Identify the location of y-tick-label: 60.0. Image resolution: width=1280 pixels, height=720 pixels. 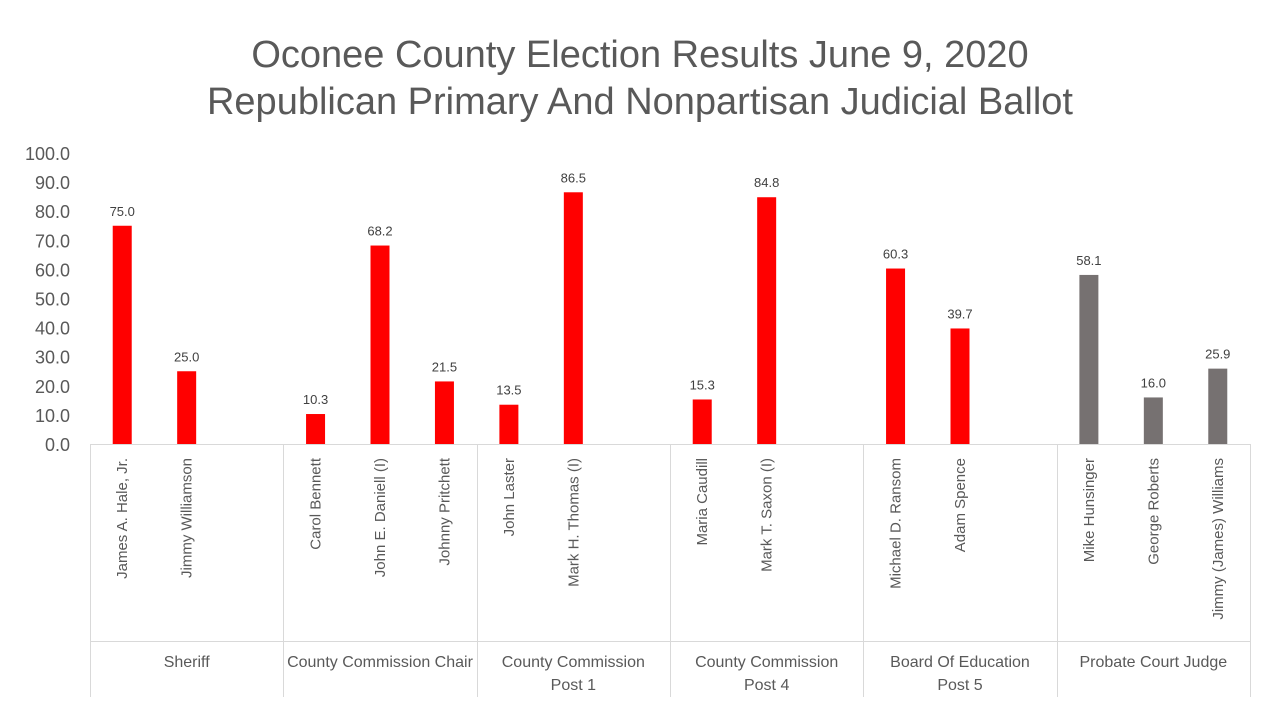
(52, 270).